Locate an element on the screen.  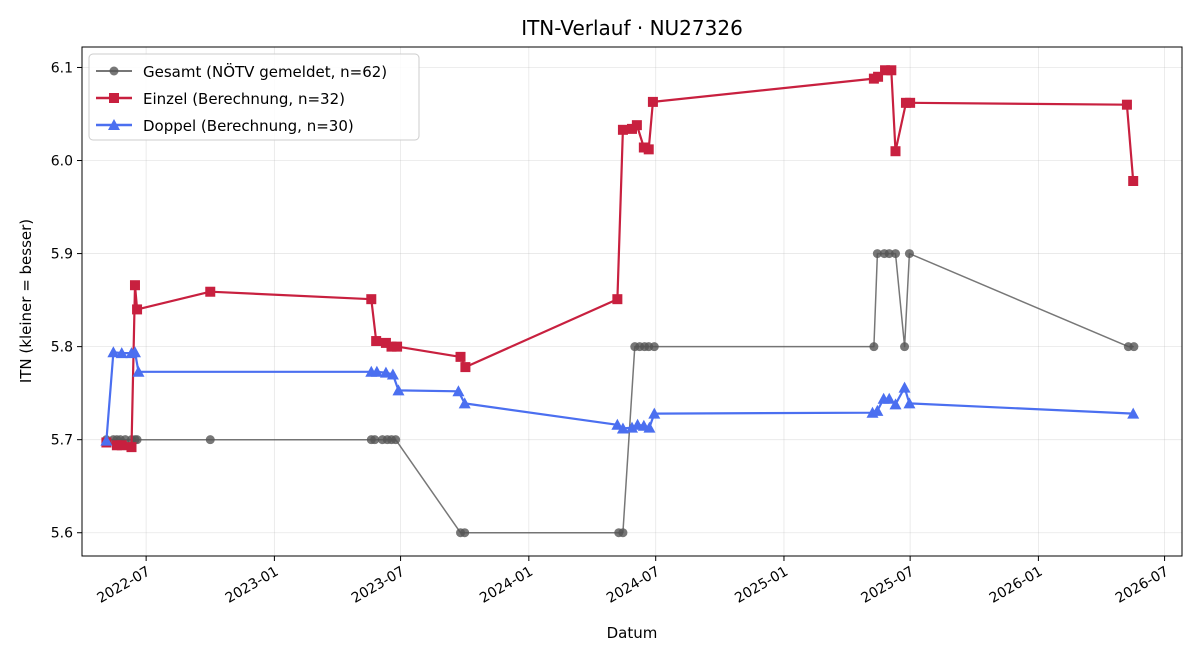
y-axis-label: ITN (kleiner = besser) is located at coordinates (26, 301).